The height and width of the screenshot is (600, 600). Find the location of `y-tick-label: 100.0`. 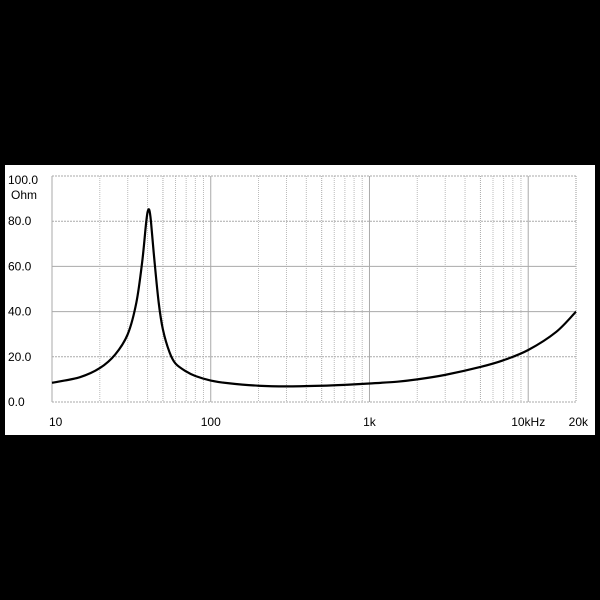

y-tick-label: 100.0 is located at coordinates (23, 180).